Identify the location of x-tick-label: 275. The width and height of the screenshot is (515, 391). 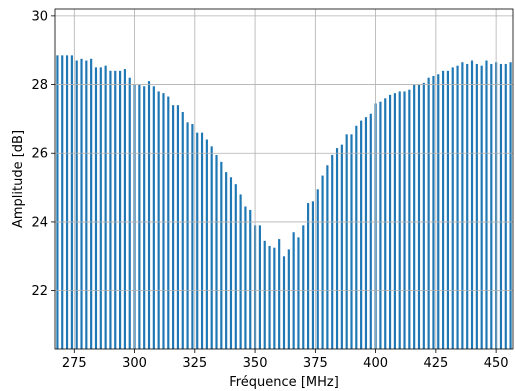
(74, 363).